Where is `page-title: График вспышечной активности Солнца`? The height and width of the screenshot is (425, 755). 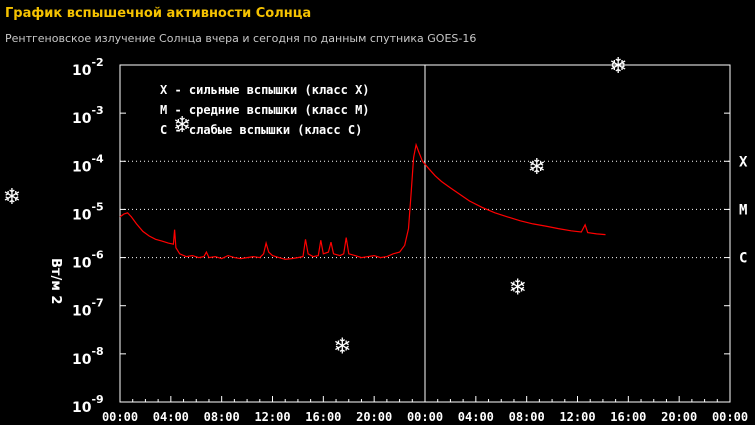
page-title: График вспышечной активности Солнца is located at coordinates (158, 13).